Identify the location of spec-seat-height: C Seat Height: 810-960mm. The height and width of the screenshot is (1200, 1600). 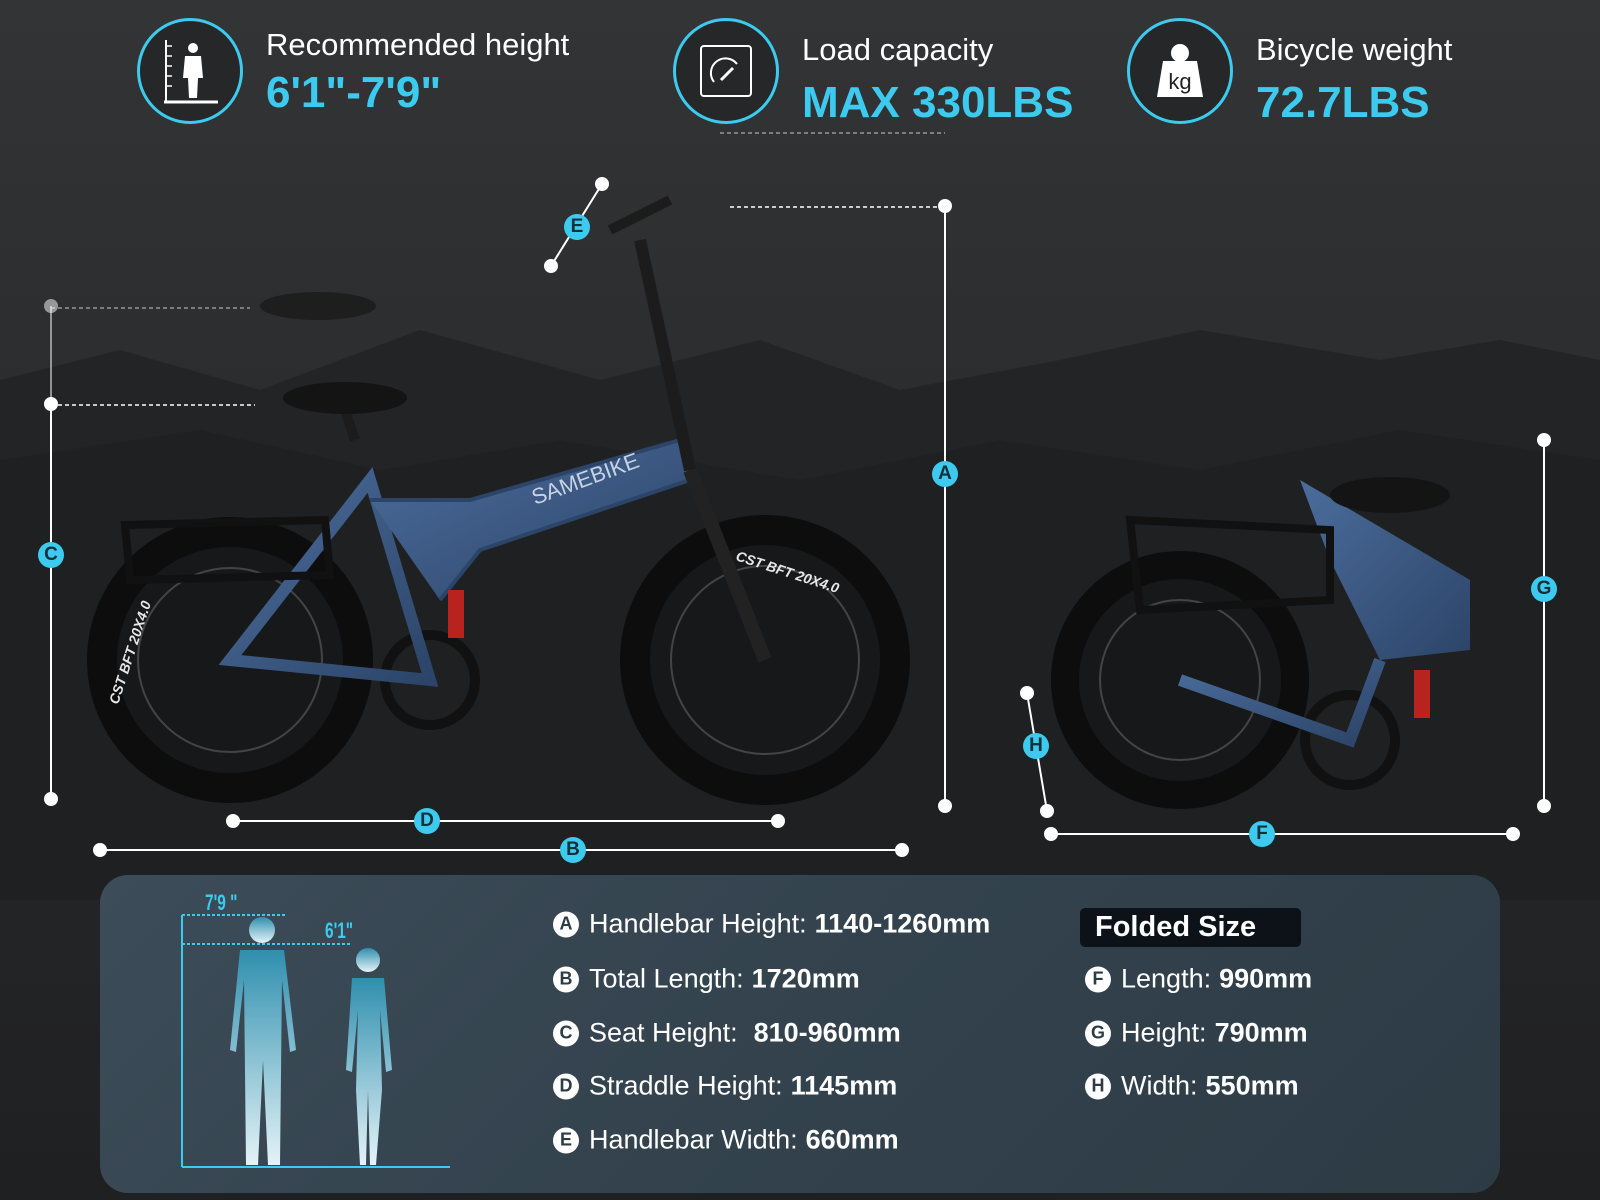
(727, 1033).